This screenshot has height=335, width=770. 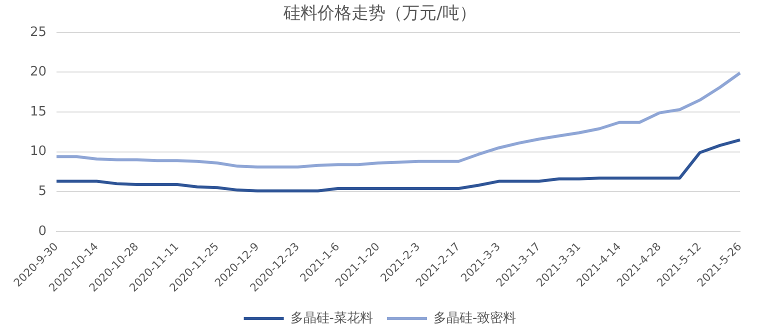 I want to click on y-tick-label: 0, so click(x=42, y=231).